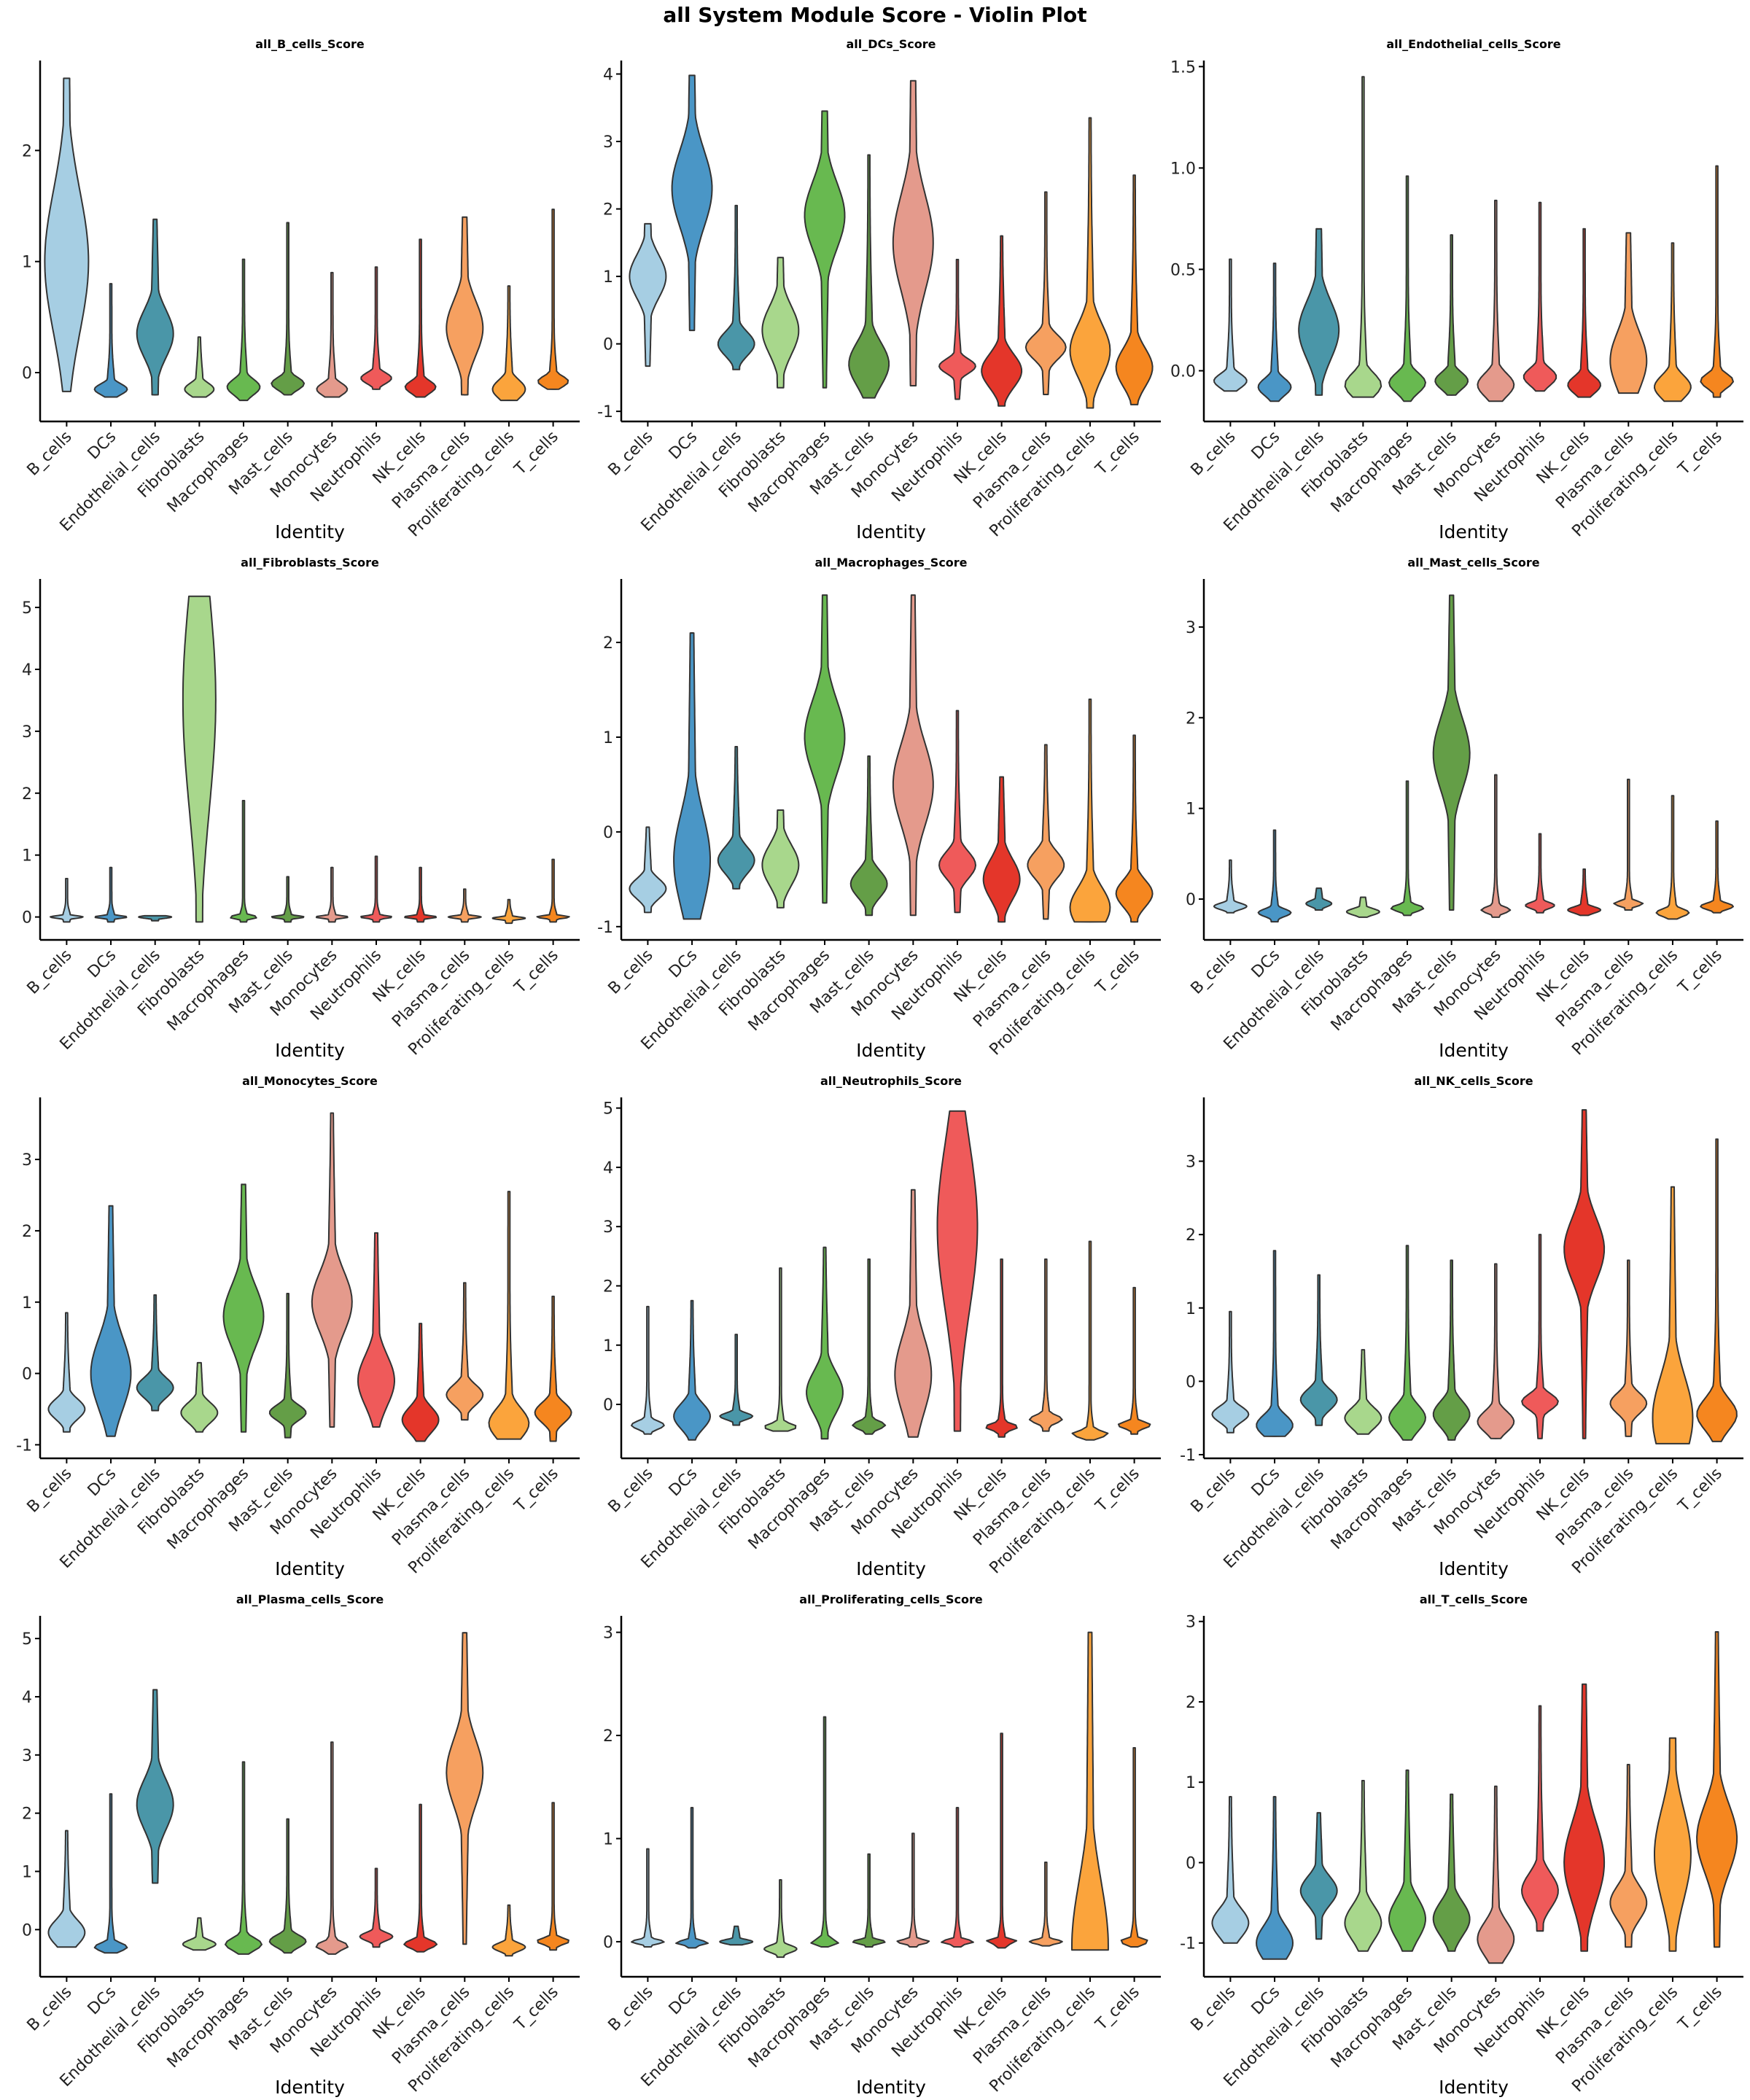  I want to click on panel-title: all_Plasma_cells_Score, so click(310, 1599).